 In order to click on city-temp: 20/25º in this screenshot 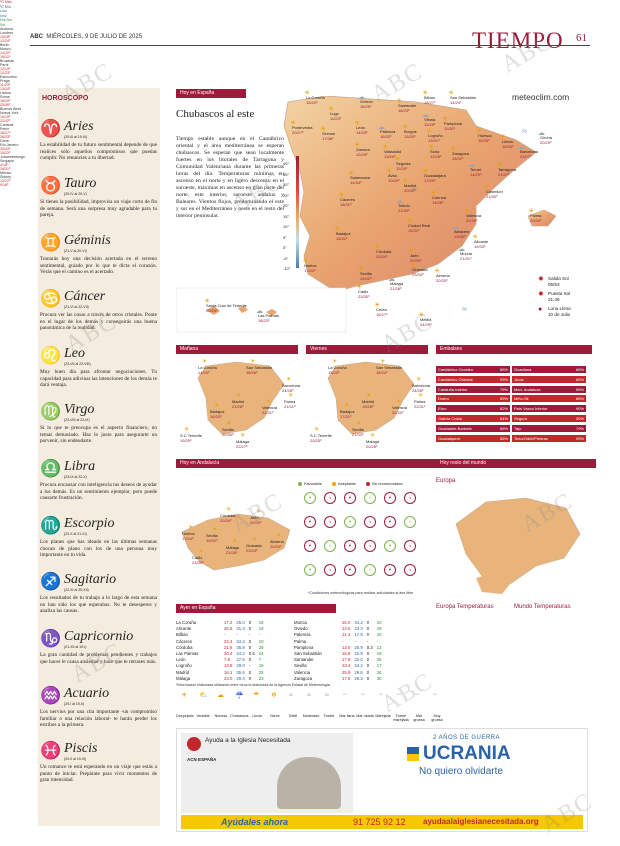, I will do `click(316, 440)`.